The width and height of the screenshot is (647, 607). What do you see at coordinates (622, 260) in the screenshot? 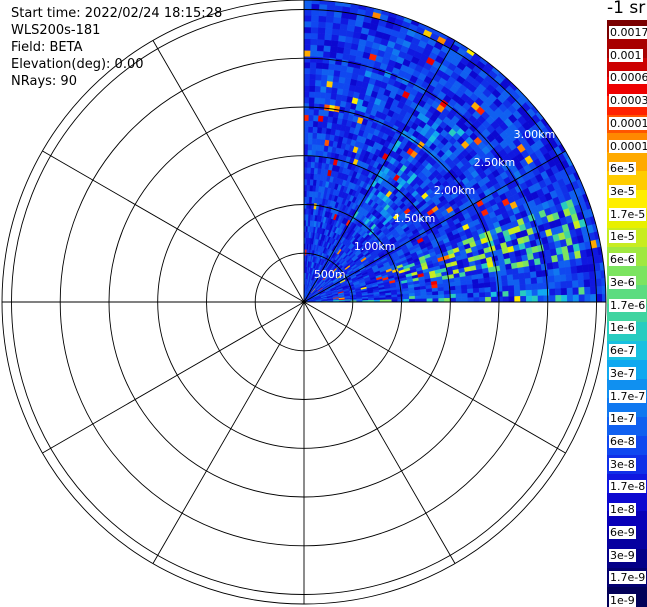
I see `colorbar-tick-label: 6e-6` at bounding box center [622, 260].